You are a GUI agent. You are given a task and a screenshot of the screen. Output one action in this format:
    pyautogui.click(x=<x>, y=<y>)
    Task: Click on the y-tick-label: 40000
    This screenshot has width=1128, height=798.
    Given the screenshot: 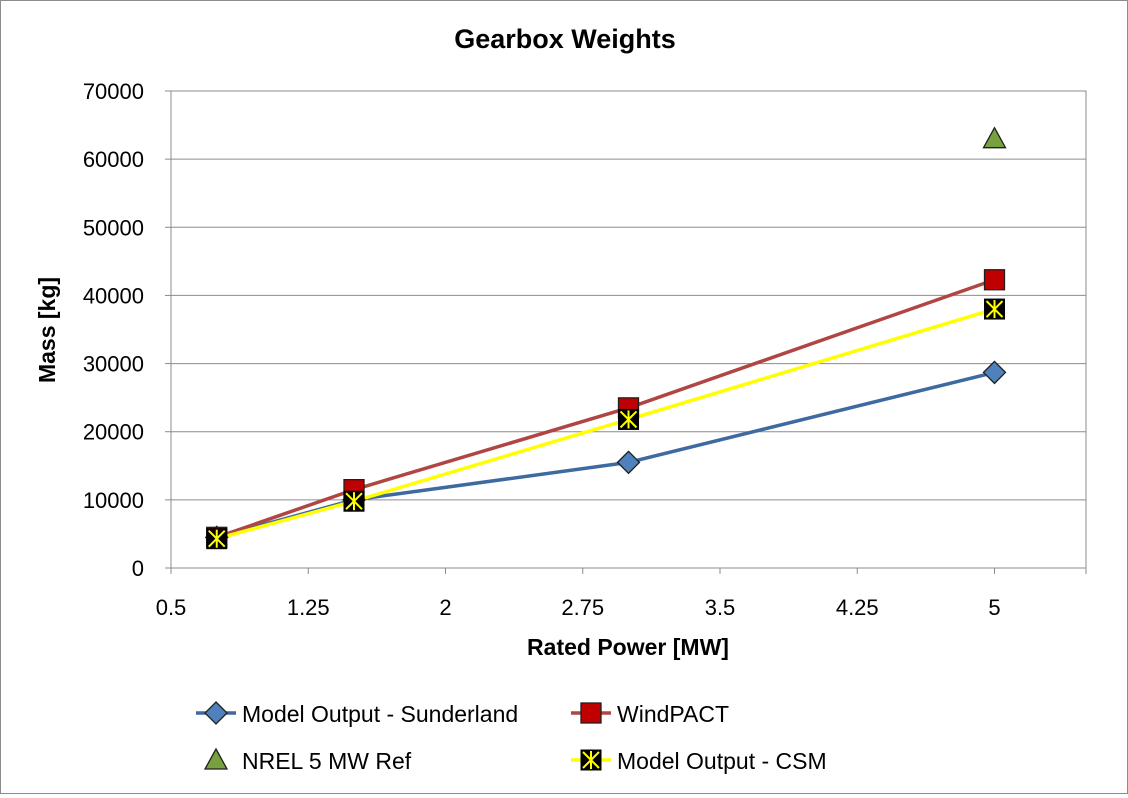 What is the action you would take?
    pyautogui.click(x=113, y=295)
    